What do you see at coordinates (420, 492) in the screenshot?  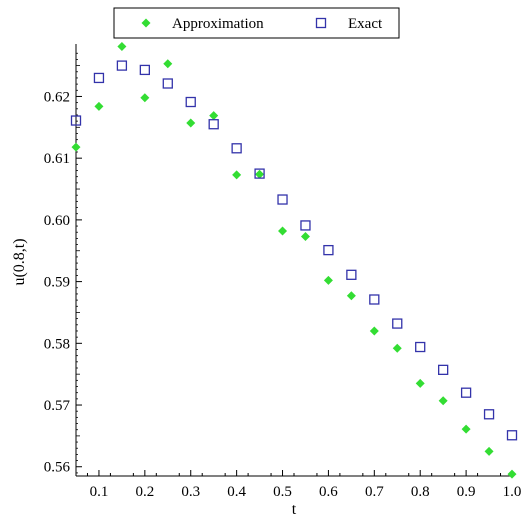 I see `x-tick-label: 0.8` at bounding box center [420, 492].